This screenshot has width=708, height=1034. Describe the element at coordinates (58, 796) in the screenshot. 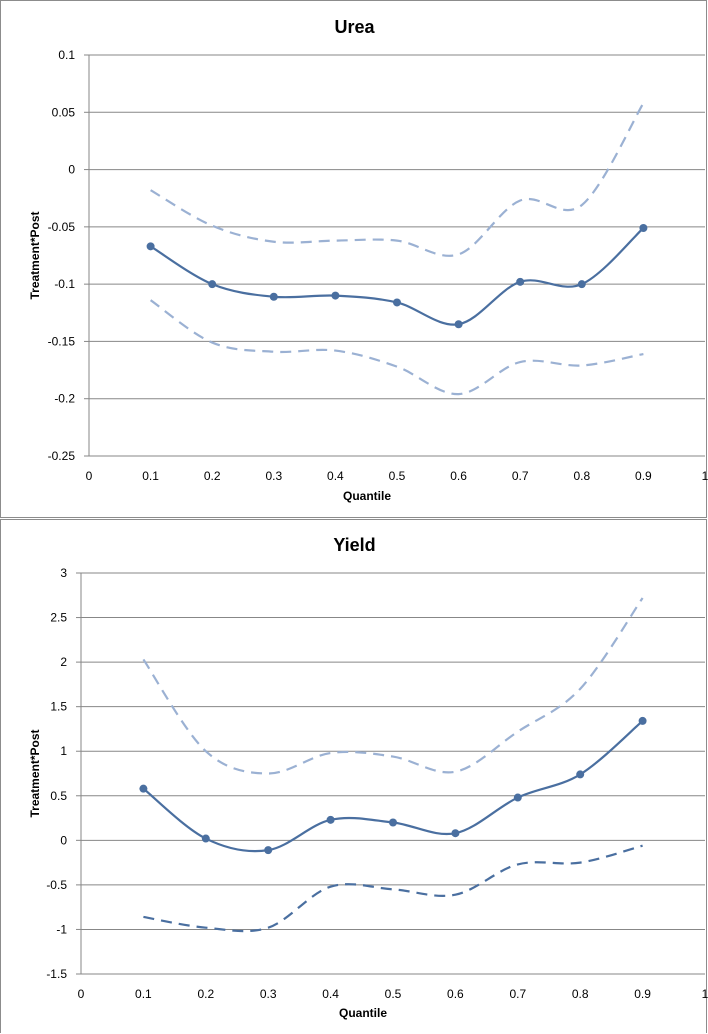

I see `yield-y-tick-label: 0.5` at that location.